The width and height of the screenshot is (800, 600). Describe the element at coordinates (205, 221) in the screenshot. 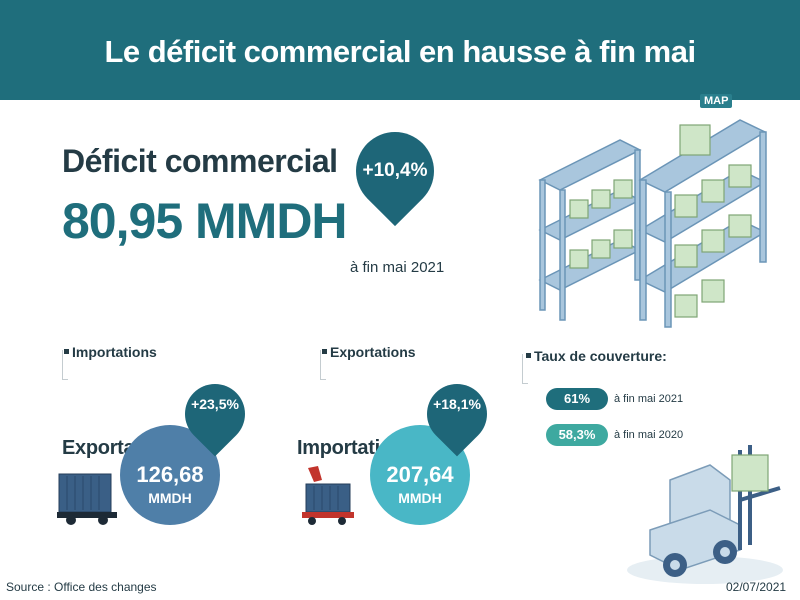

I see `deficit-value: 80,95 MMDH` at that location.